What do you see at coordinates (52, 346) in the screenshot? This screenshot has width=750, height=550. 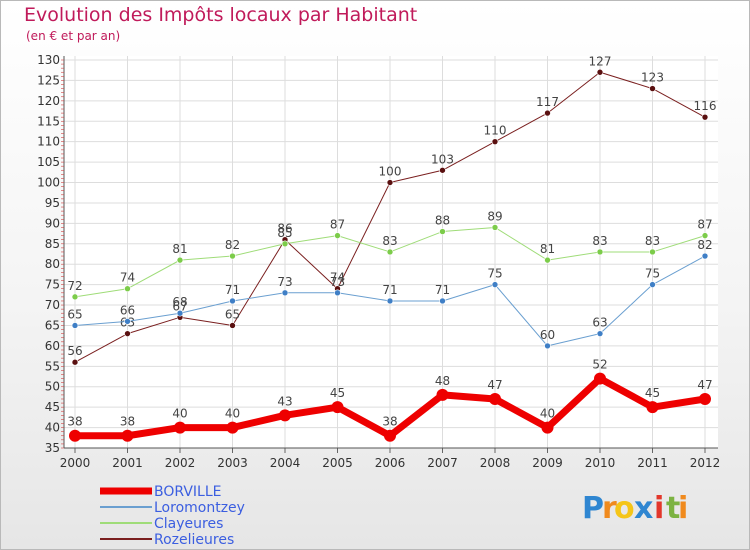 I see `y-tick-label: 60` at bounding box center [52, 346].